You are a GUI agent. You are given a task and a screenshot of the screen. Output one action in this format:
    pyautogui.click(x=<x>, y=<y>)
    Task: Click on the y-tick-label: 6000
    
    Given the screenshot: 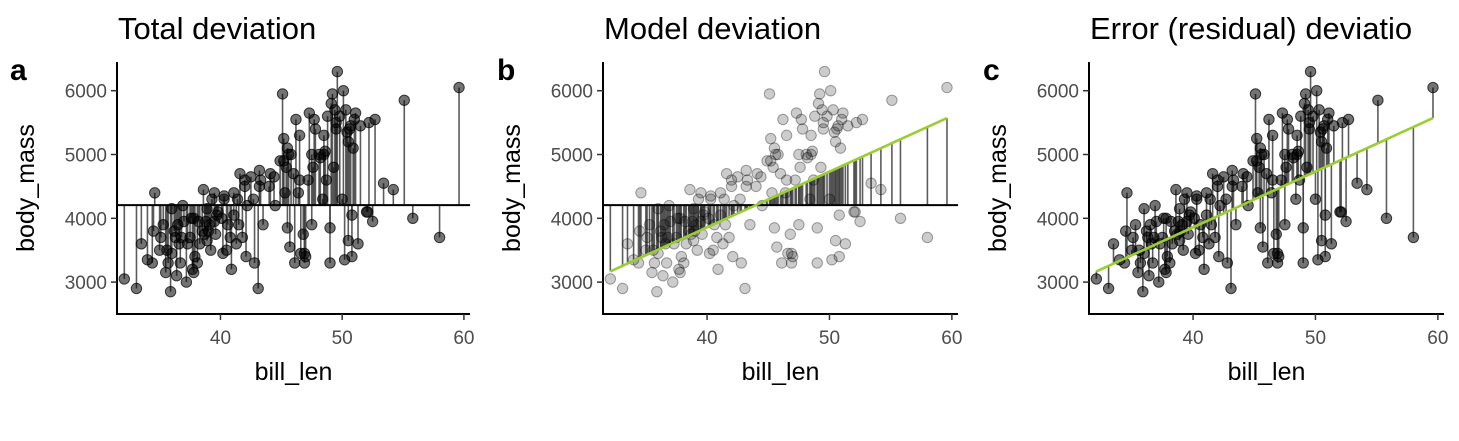 What is the action you would take?
    pyautogui.click(x=572, y=92)
    